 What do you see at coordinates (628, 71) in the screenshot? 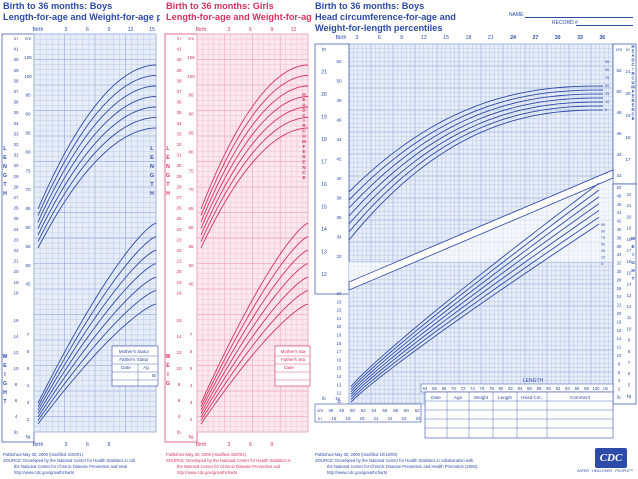
I see `head-right-in-tick: 21` at bounding box center [628, 71].